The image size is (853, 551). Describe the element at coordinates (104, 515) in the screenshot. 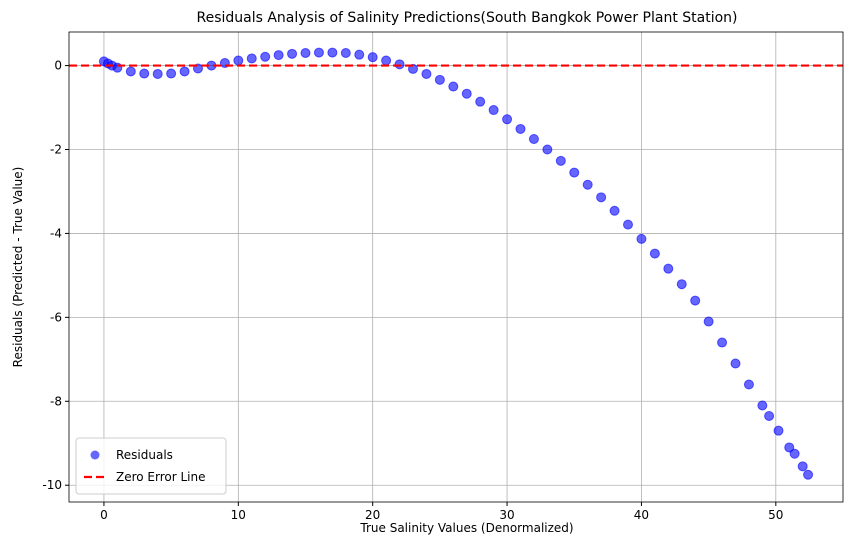

I see `x-tick-label: 0` at that location.